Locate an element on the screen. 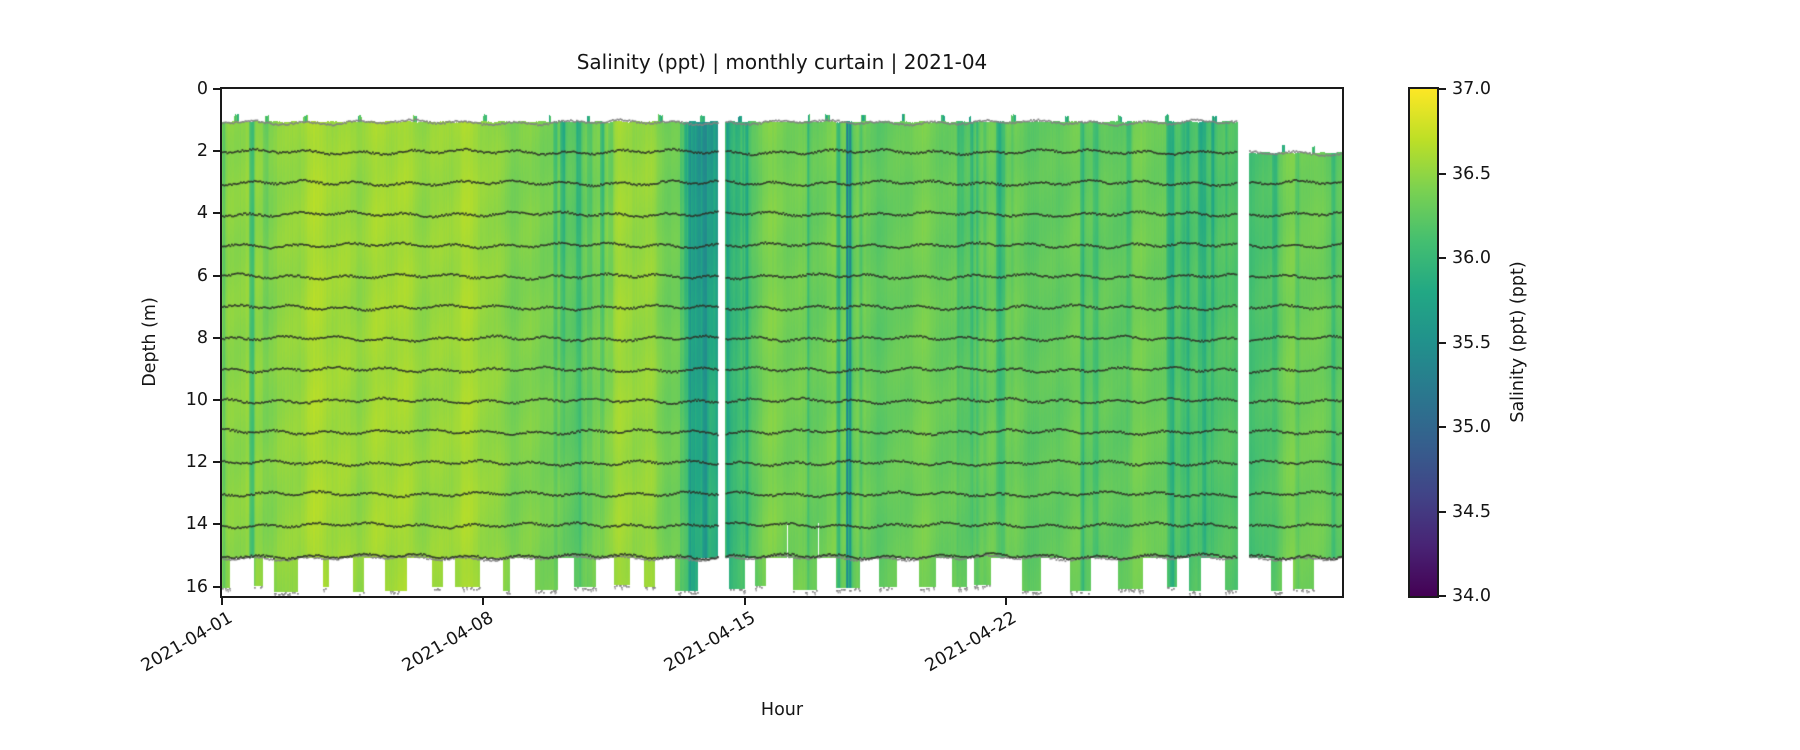 The width and height of the screenshot is (1800, 750). colorbar-tick-label: 37.0 is located at coordinates (1471, 89).